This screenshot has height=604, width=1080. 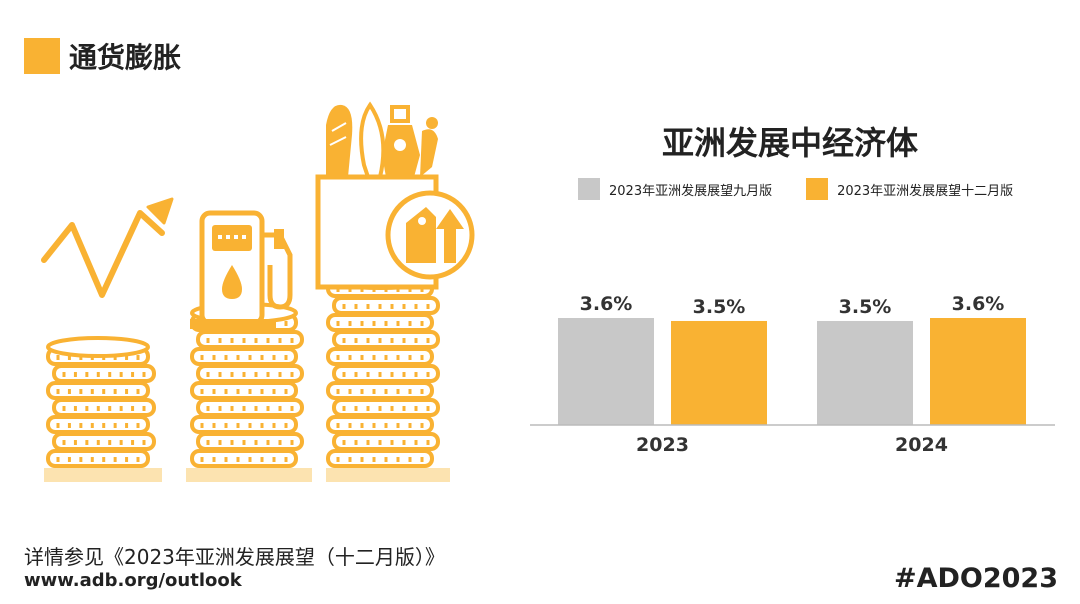 What do you see at coordinates (589, 189) in the screenshot?
I see `legend-swatch-september` at bounding box center [589, 189].